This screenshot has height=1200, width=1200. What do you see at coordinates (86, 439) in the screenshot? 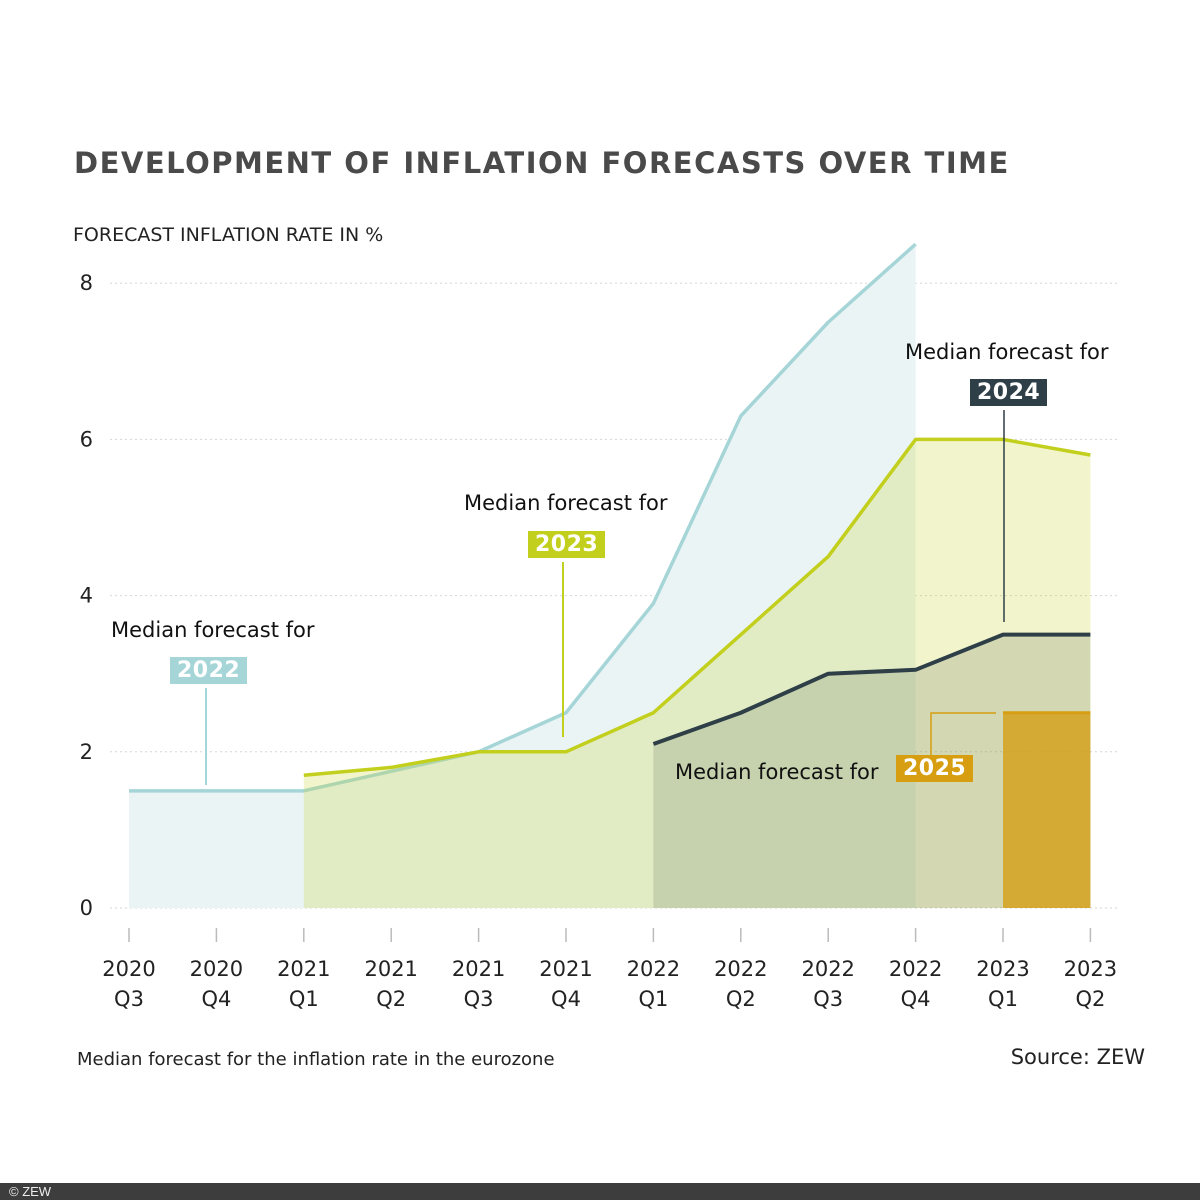
I see `y-tick-label: 6` at bounding box center [86, 439].